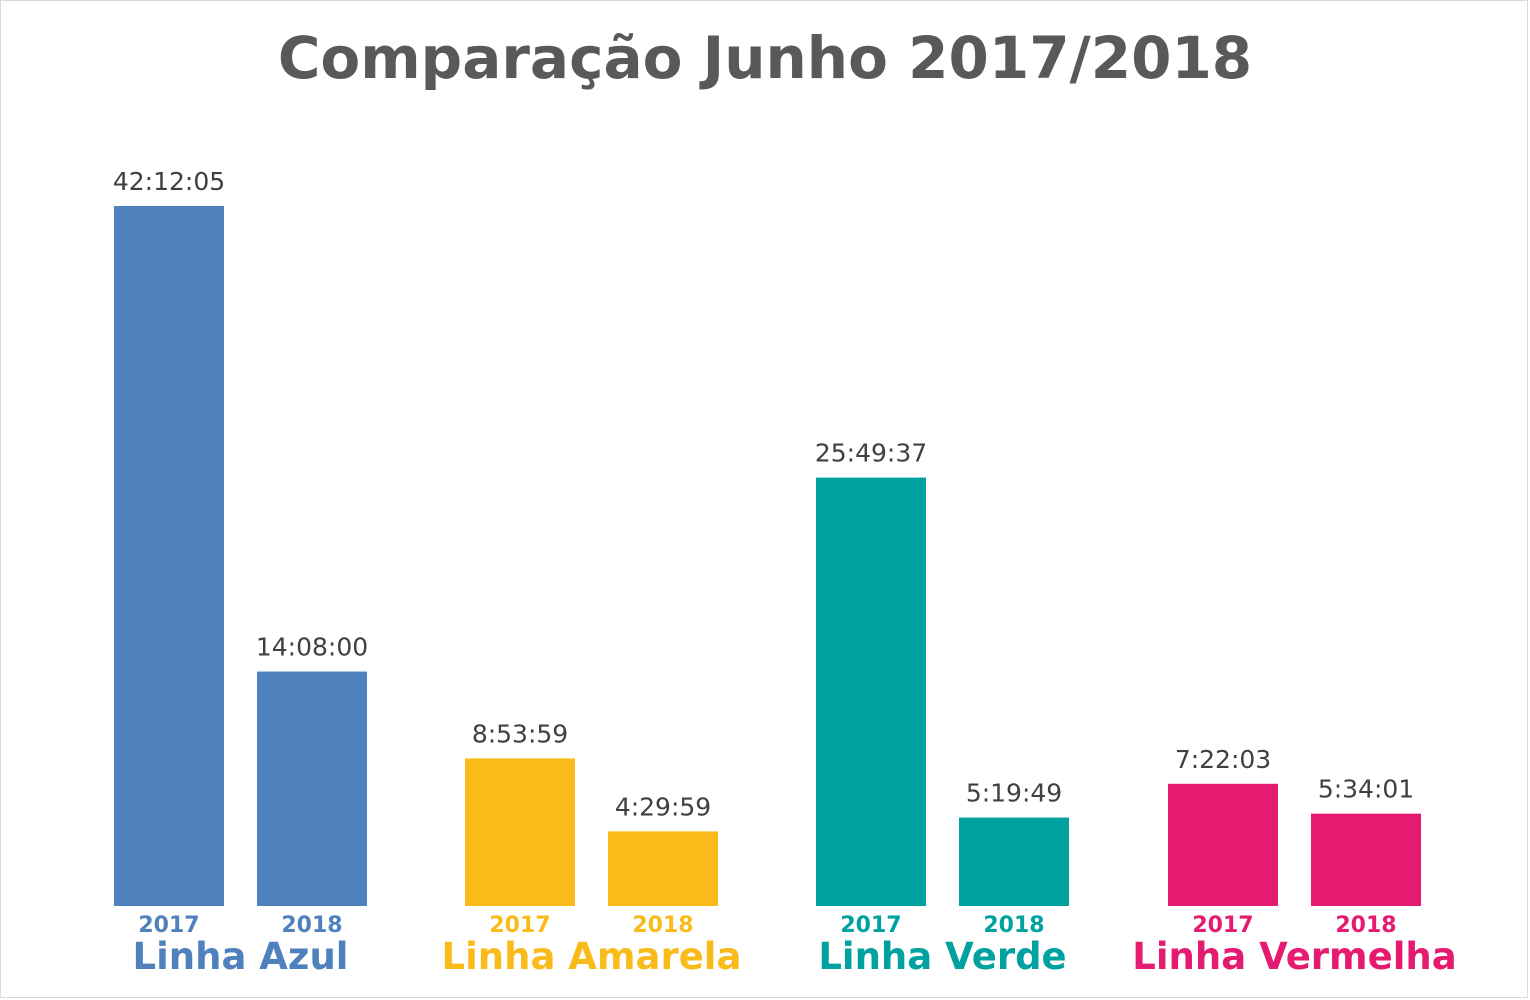  I want to click on bar-linha-verde-2017, so click(871, 691).